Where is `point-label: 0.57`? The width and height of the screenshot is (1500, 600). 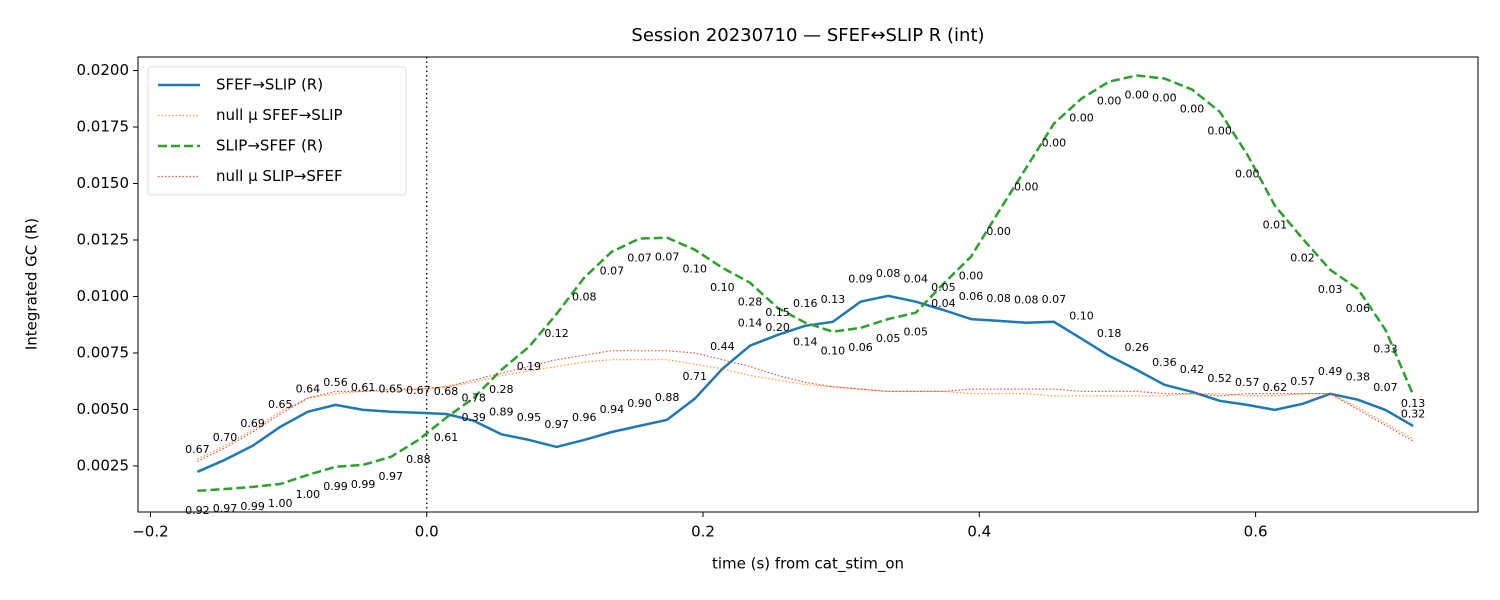 point-label: 0.57 is located at coordinates (1302, 381).